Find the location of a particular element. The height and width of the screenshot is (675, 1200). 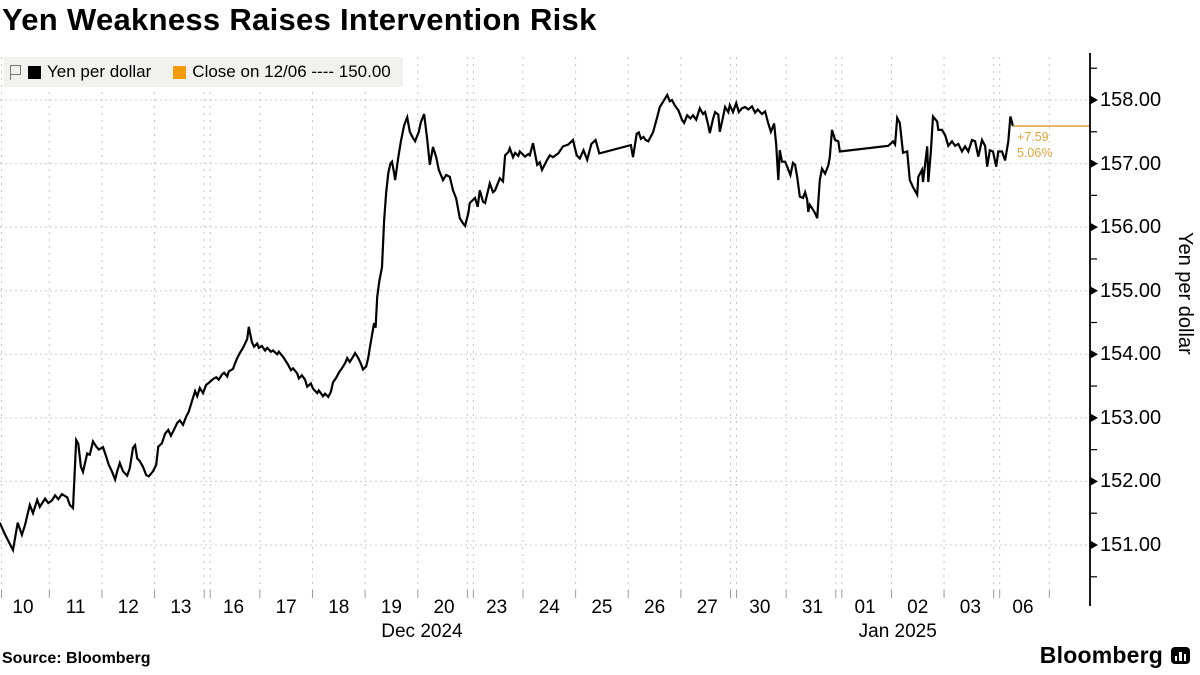

series-swatch-orange is located at coordinates (180, 72).